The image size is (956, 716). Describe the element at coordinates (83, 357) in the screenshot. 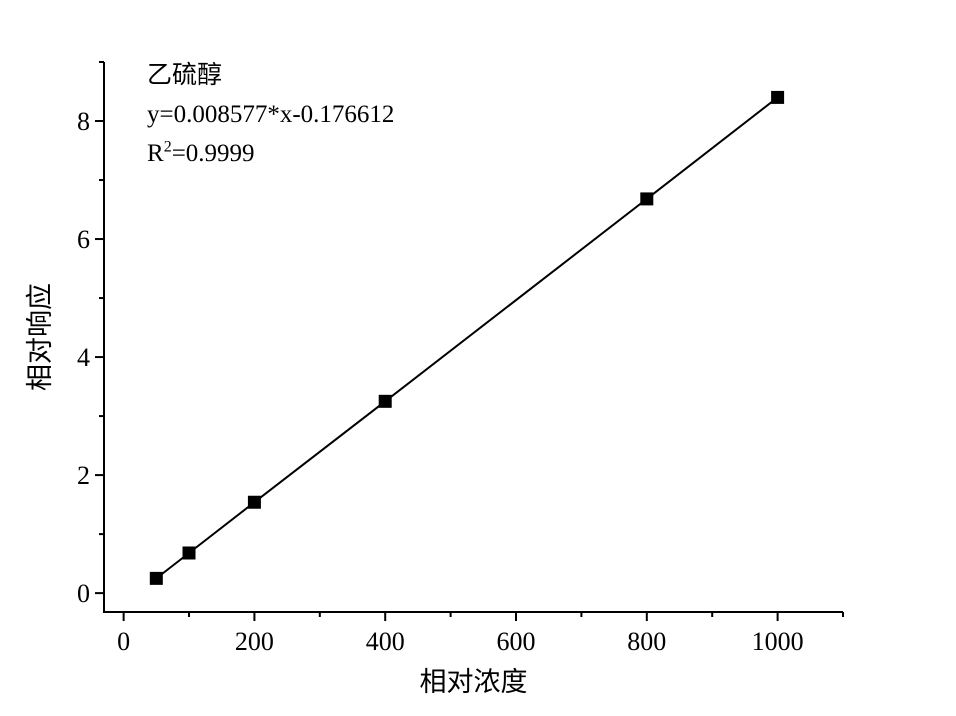

I see `y-tick-label: 4` at that location.